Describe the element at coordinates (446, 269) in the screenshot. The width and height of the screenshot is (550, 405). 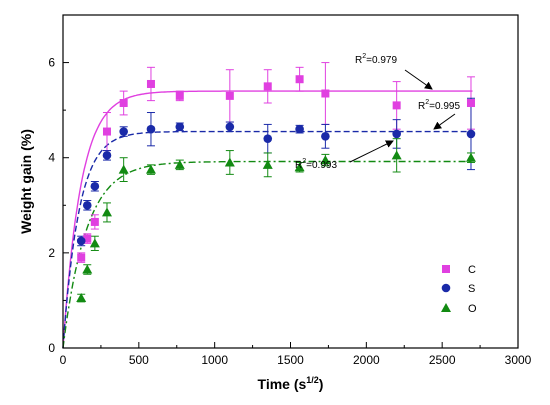
I see `legend-marker-c` at that location.